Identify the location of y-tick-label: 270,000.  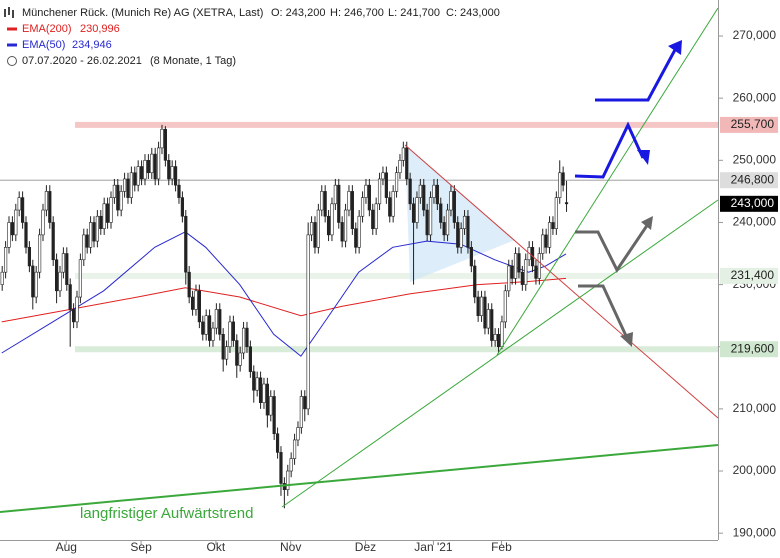
(755, 35).